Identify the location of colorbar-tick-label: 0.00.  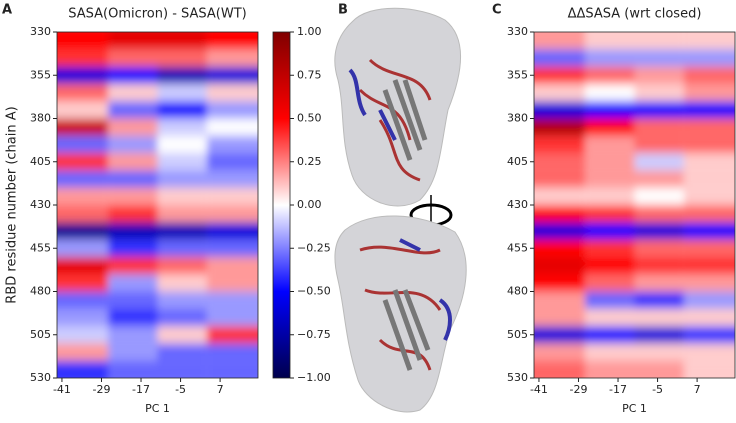
(309, 204).